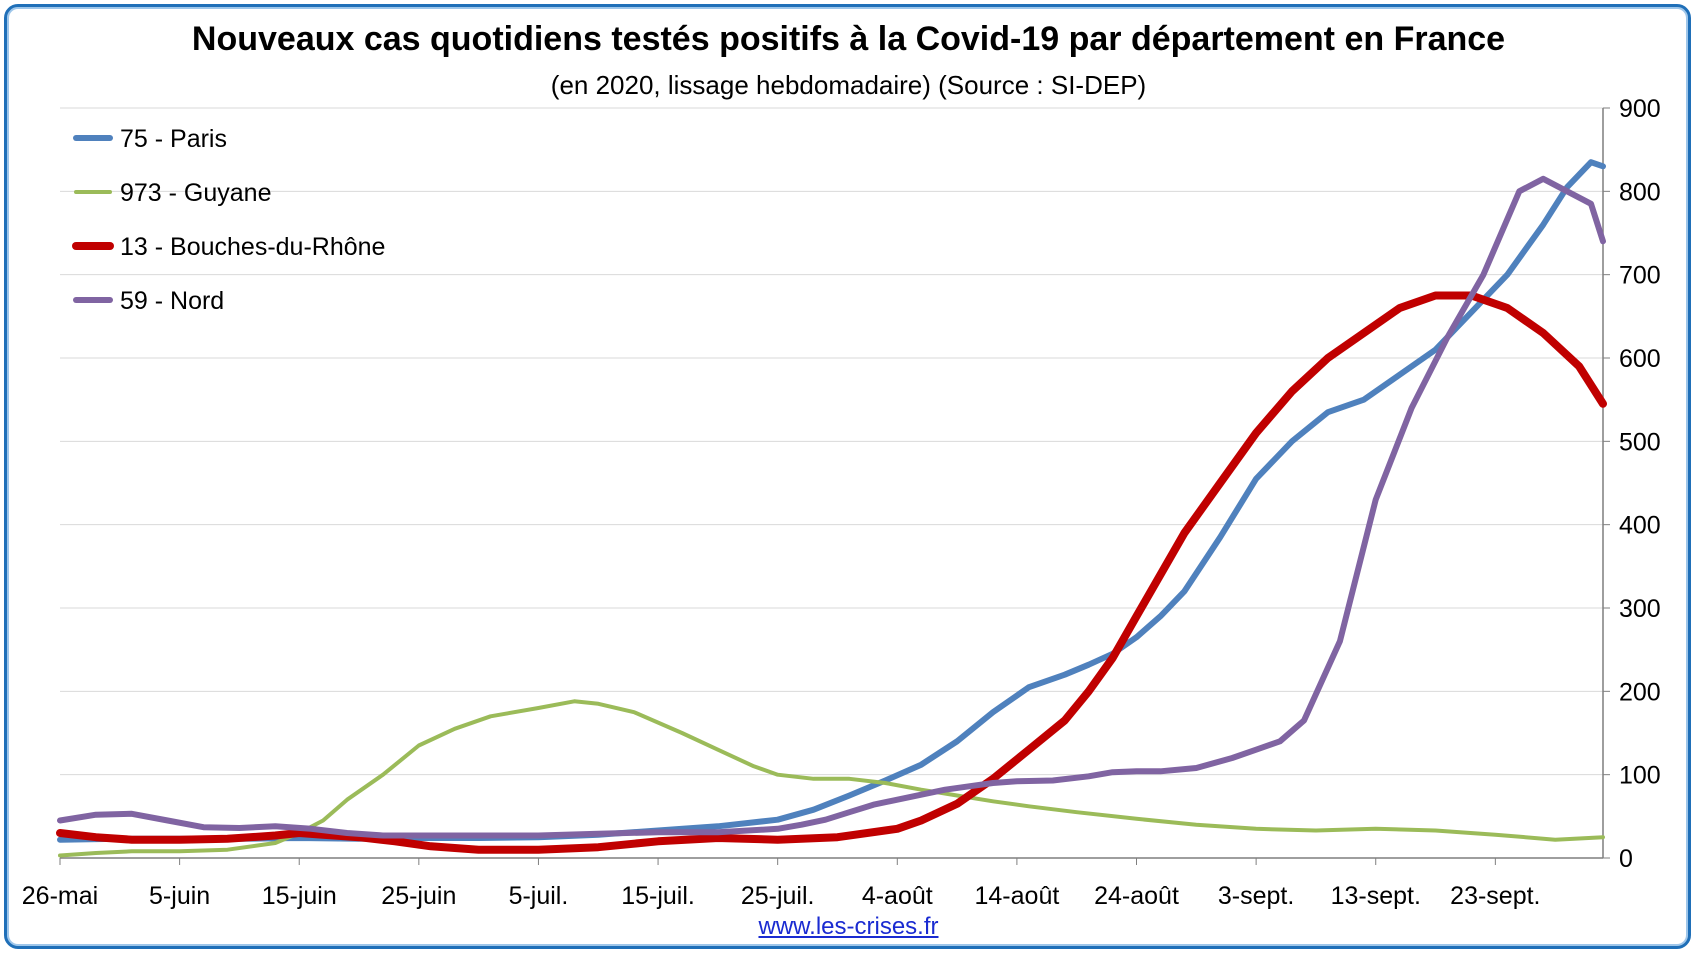 This screenshot has width=1697, height=955. Describe the element at coordinates (1640, 192) in the screenshot. I see `y-tick-label: 800` at that location.